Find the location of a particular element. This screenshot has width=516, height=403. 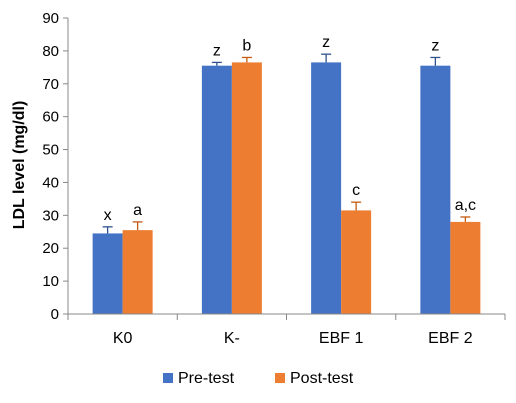

y-tick-label: 60 is located at coordinates (50, 117).